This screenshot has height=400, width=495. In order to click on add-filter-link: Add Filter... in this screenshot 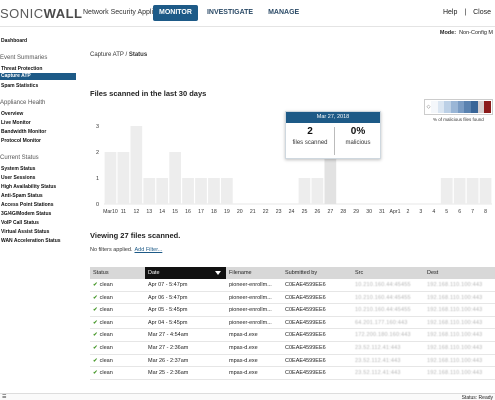, I will do `click(148, 250)`.